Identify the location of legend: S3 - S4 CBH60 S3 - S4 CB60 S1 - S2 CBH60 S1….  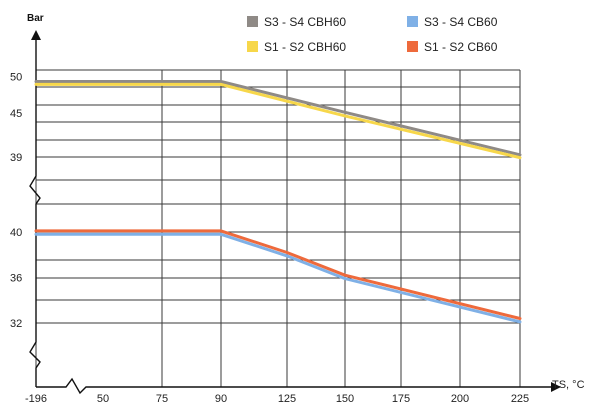
(372, 34).